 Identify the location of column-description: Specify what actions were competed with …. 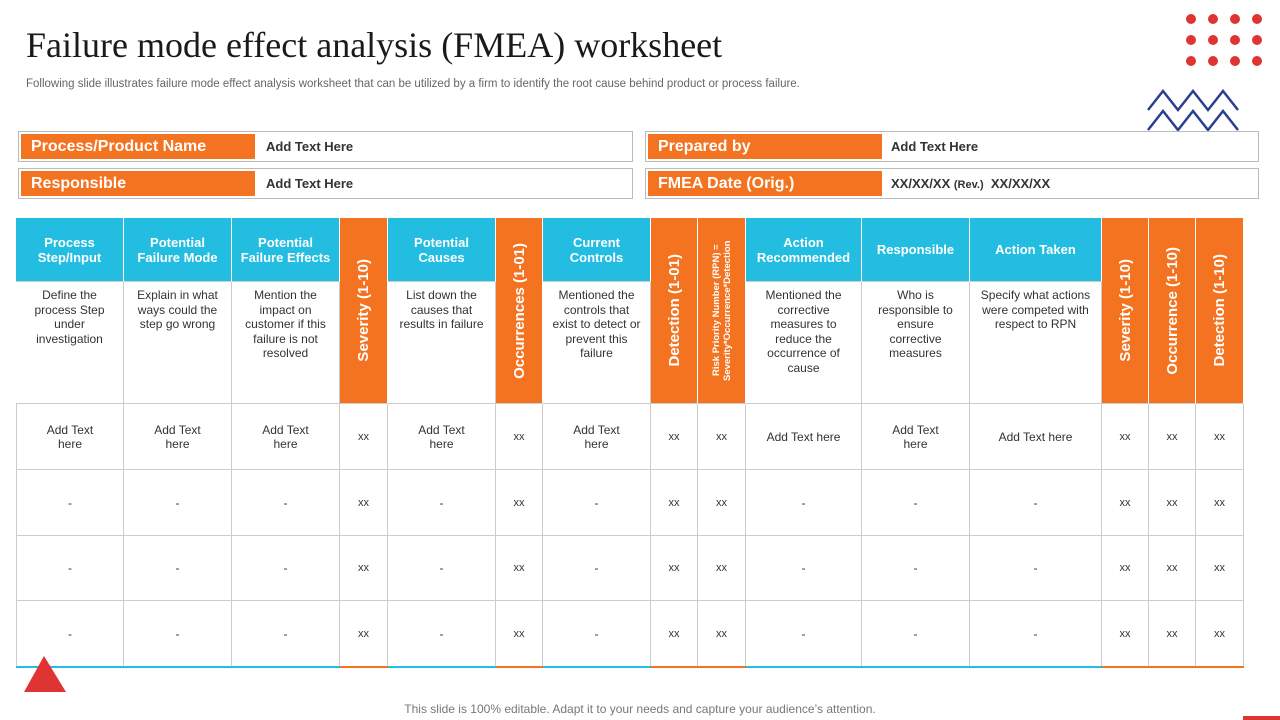
(1036, 343).